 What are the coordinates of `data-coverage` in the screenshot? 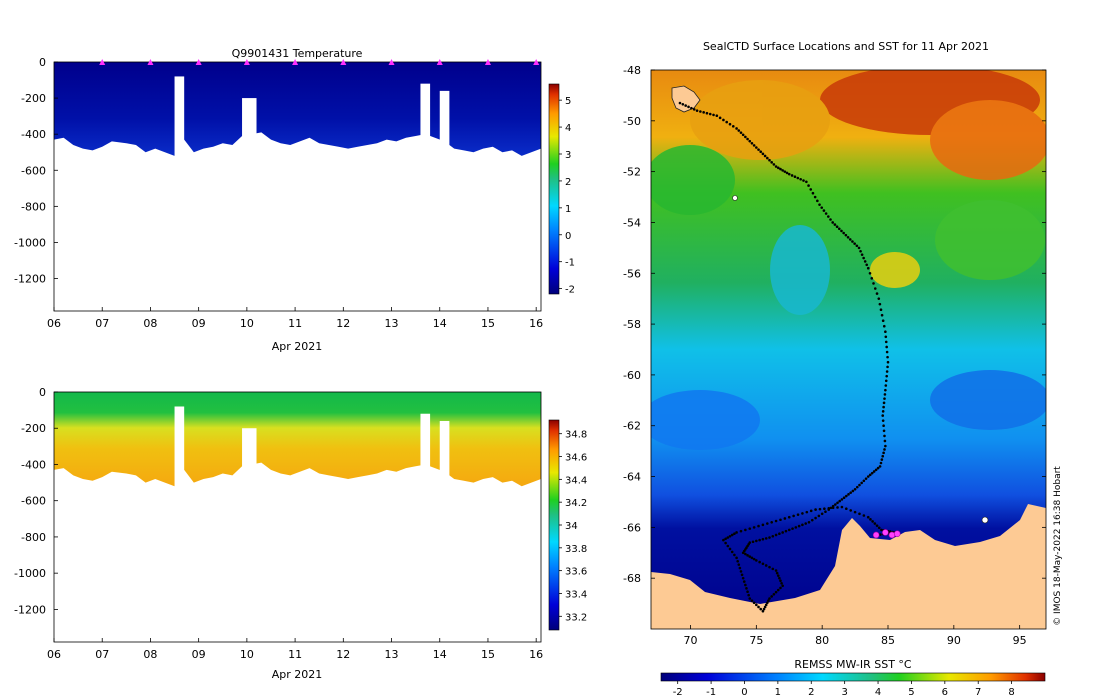 It's located at (297, 109).